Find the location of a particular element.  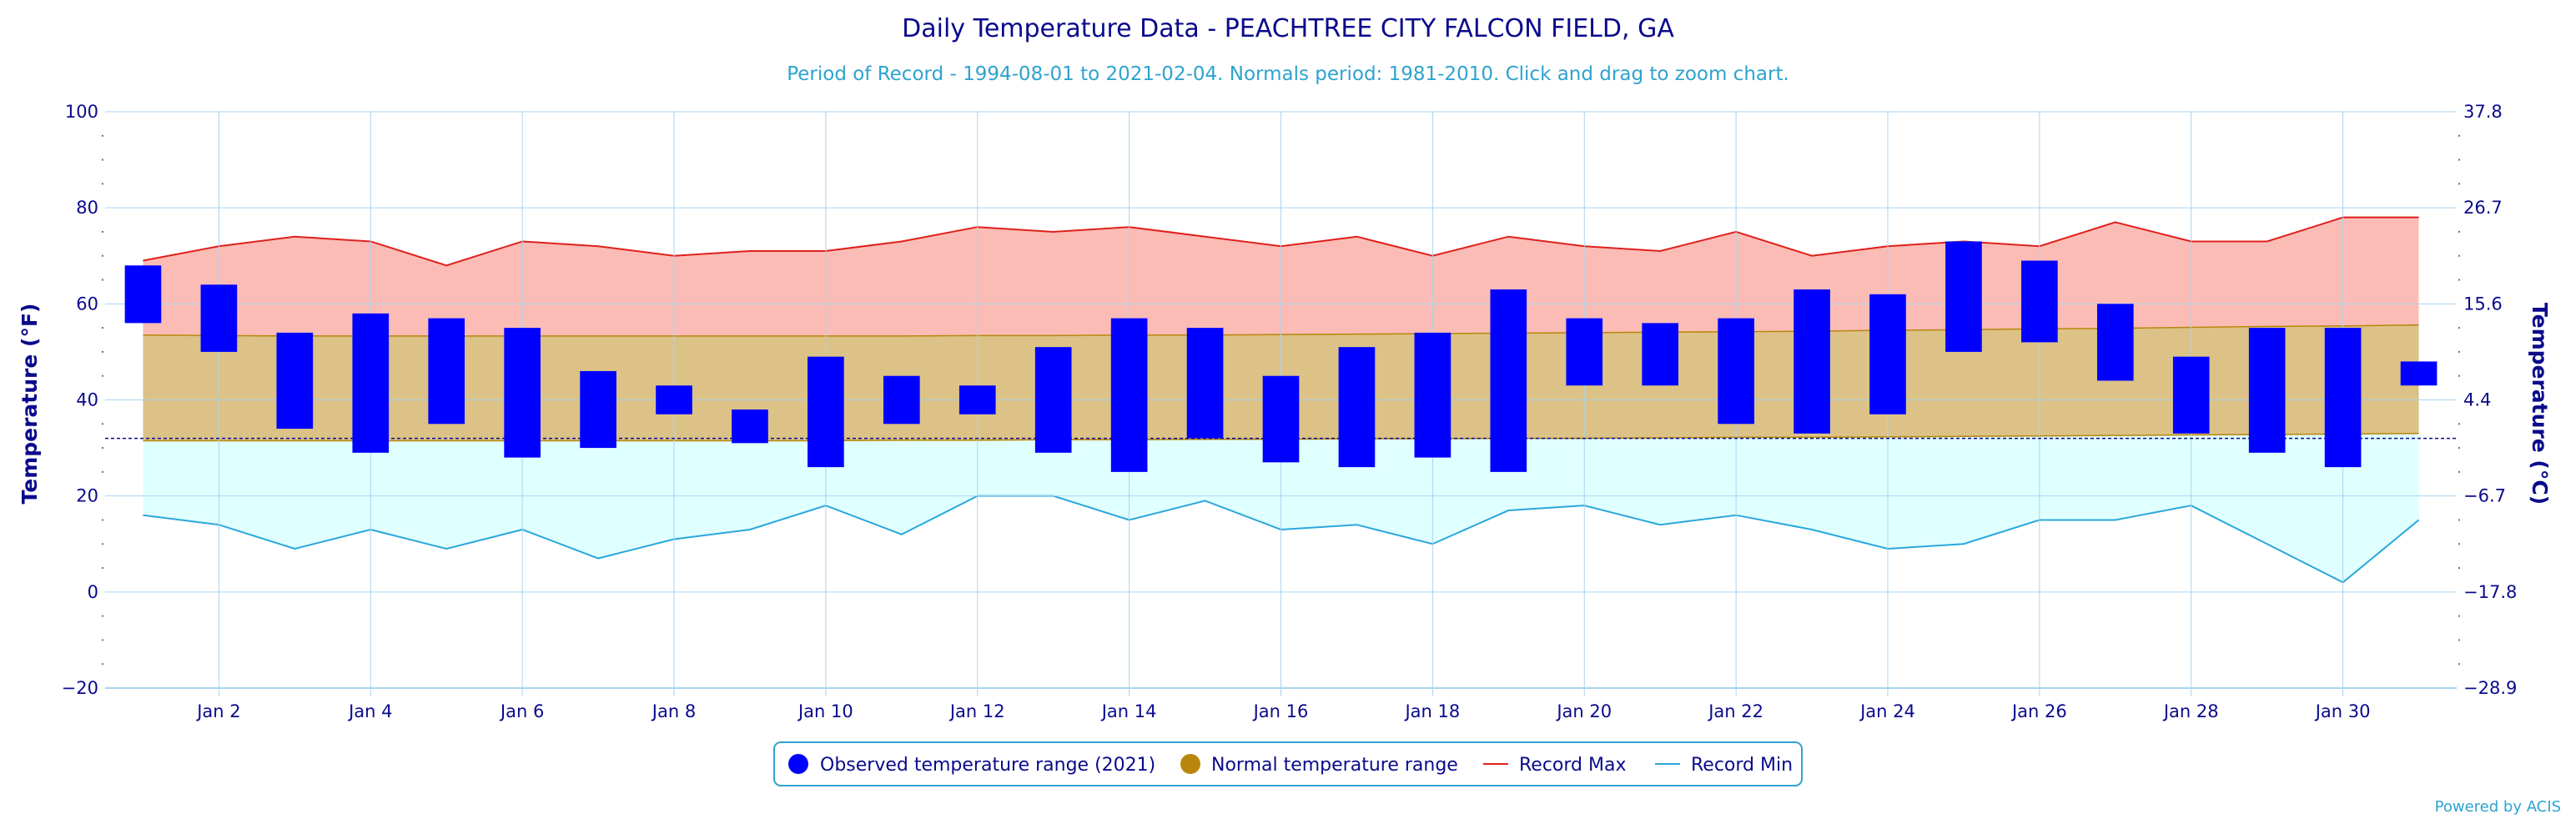

y-axis-right: −28.9 −17.8 −6.7 4.4 15.6 26.7 37.8 is located at coordinates (2487, 400).